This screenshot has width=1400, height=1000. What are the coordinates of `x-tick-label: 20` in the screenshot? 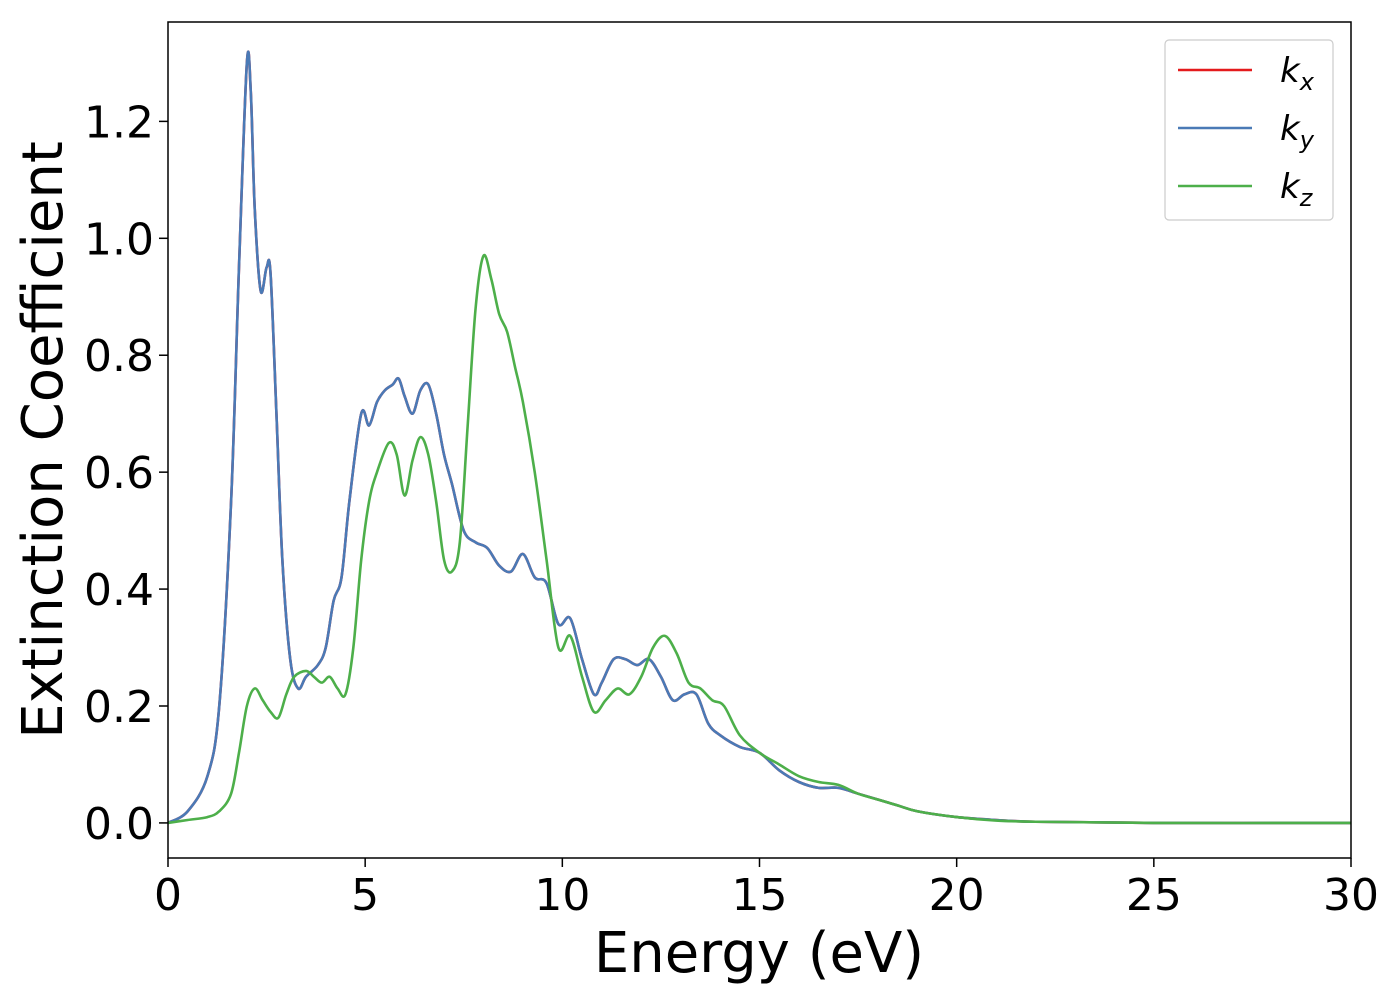 It's located at (957, 895).